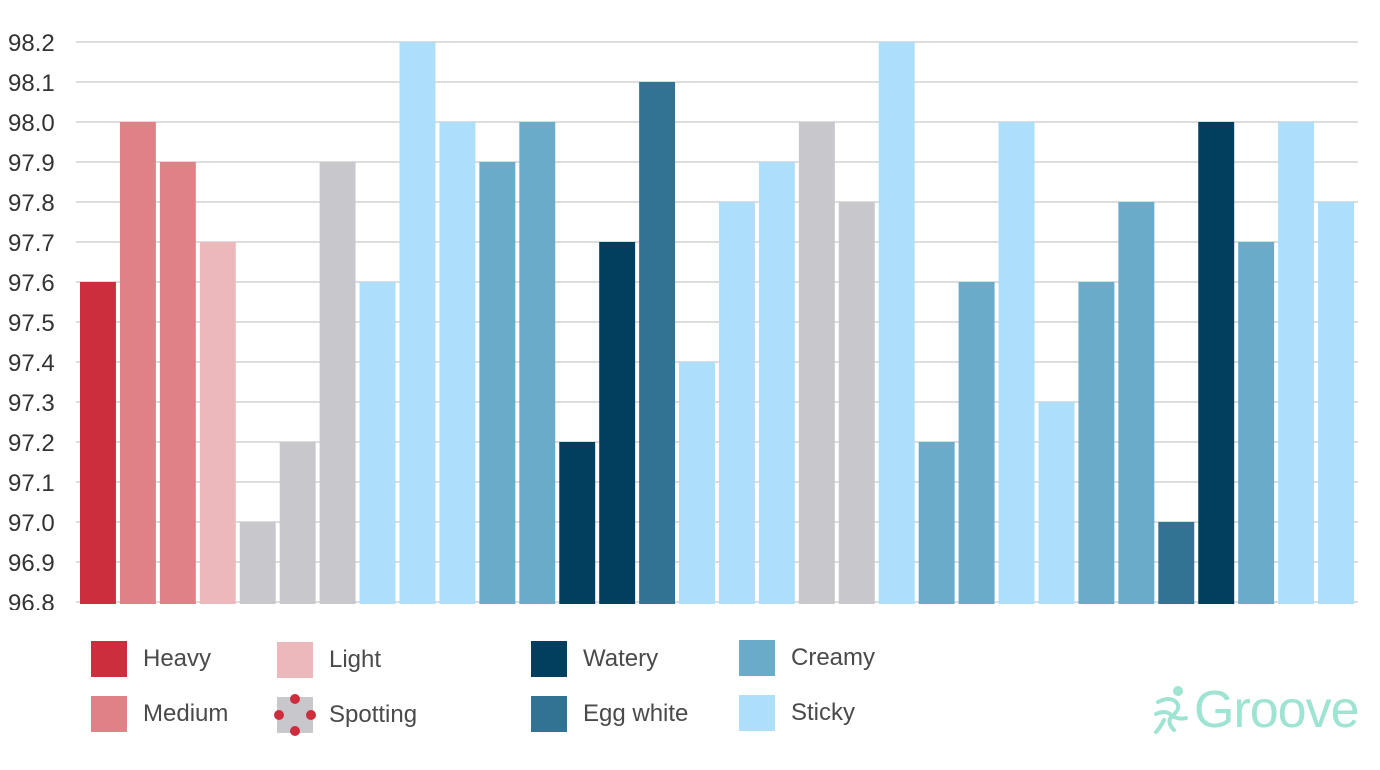 The image size is (1380, 770). What do you see at coordinates (31, 443) in the screenshot?
I see `y-tick-label: 97.2` at bounding box center [31, 443].